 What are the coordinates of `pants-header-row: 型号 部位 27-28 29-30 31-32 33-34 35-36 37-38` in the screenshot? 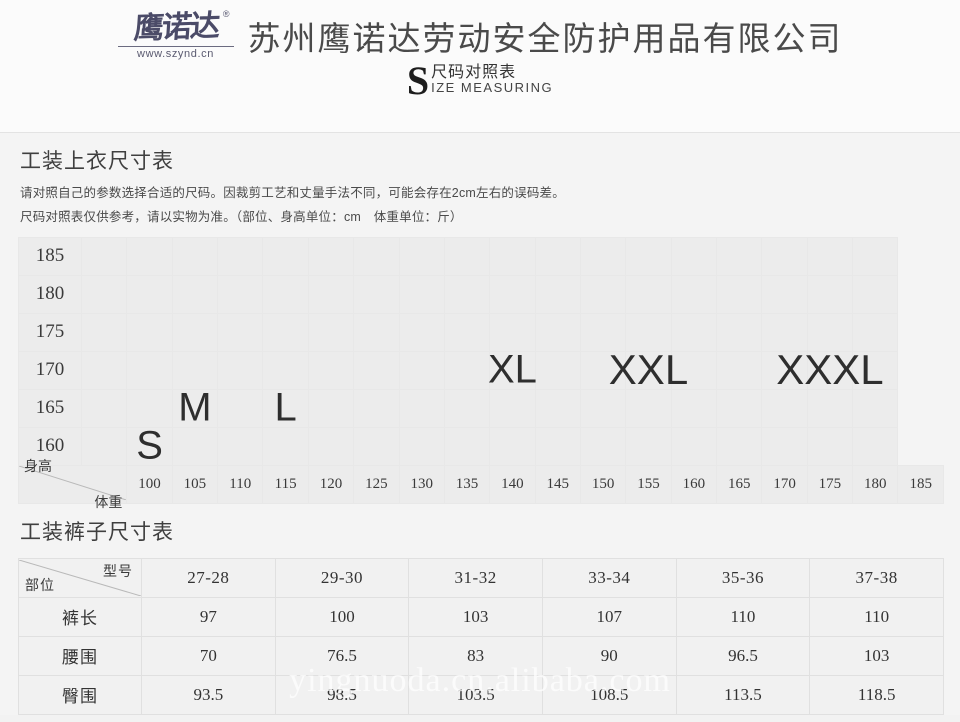 It's located at (481, 577).